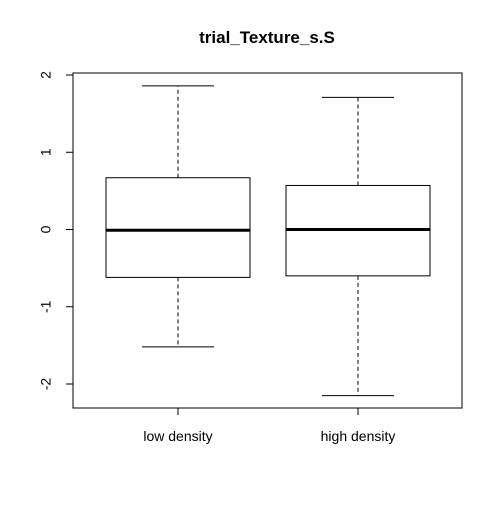 The image size is (500, 505). I want to click on box-low-density, so click(178, 216).